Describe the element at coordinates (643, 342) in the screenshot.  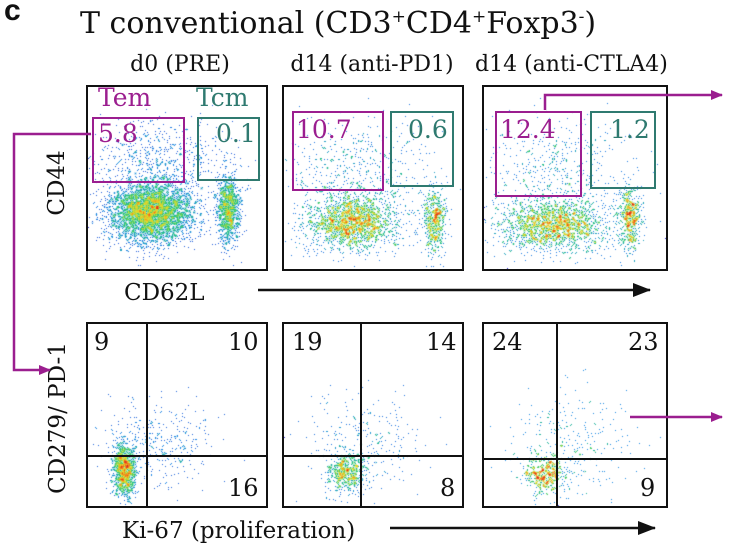
I see `quadrant-upper-right-value: 23` at that location.